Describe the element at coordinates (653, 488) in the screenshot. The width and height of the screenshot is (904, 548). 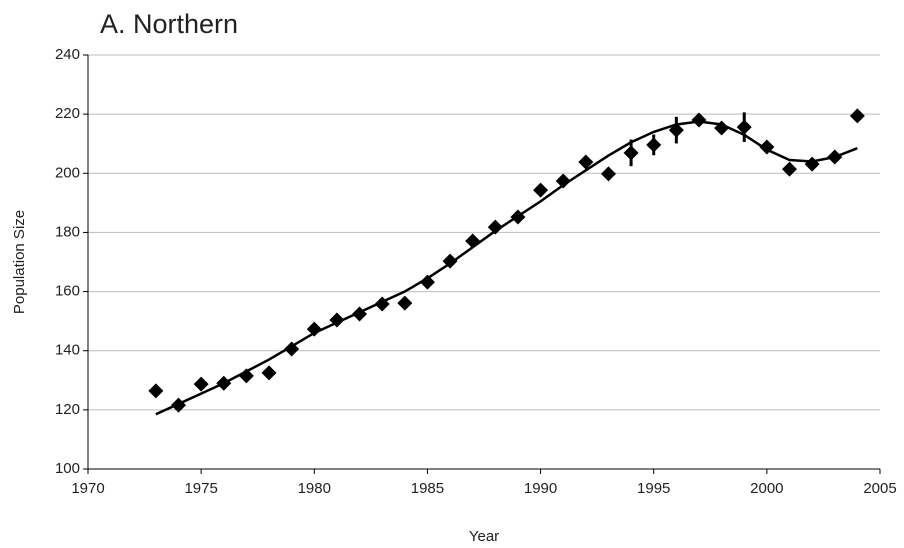
I see `x-tick-label: 1995` at that location.